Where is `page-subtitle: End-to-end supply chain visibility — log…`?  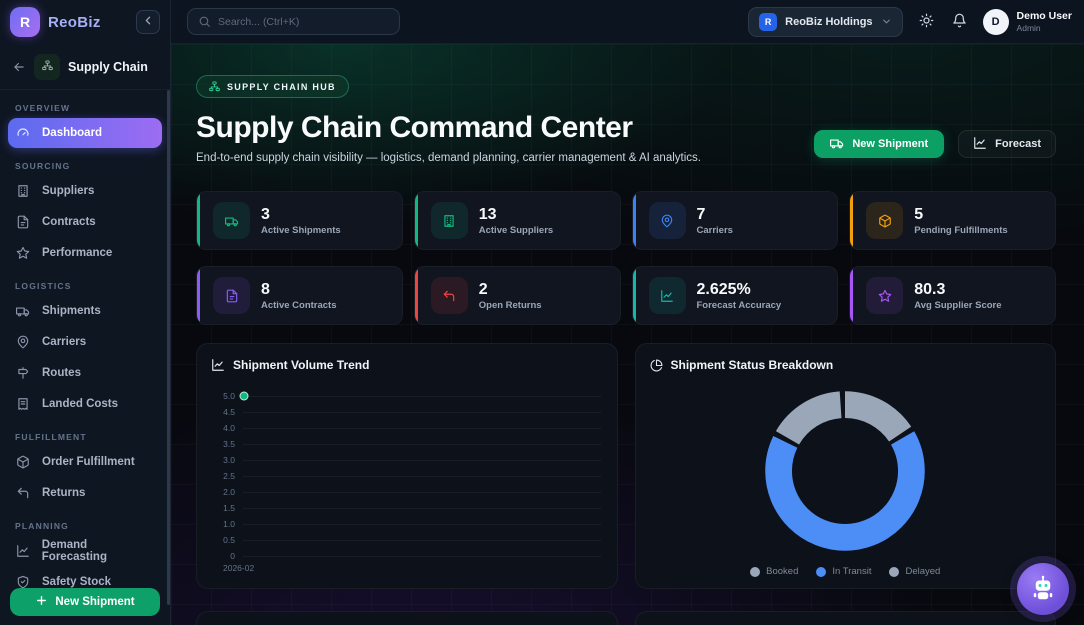
page-subtitle: End-to-end supply chain visibility — log… is located at coordinates (448, 158).